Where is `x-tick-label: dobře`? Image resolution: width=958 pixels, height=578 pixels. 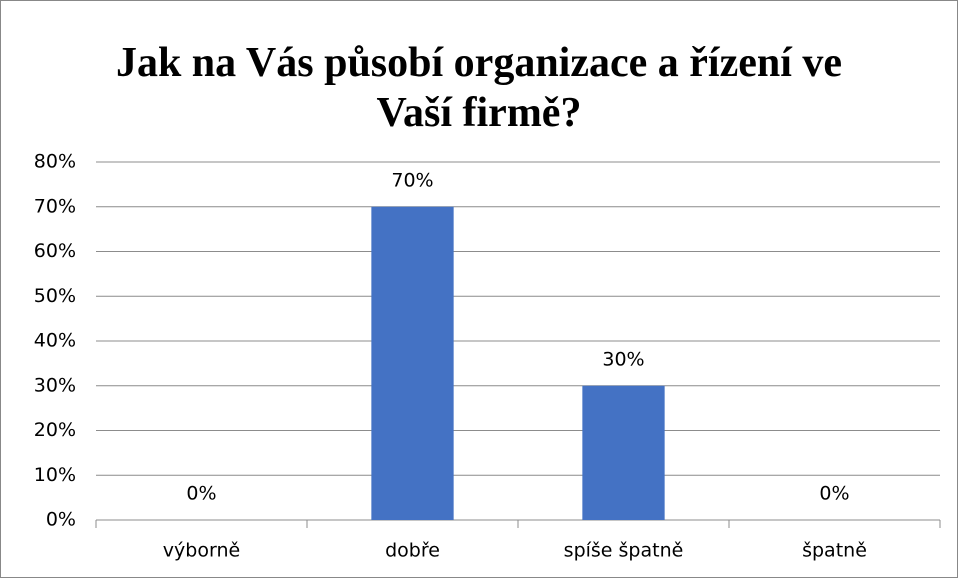 x-tick-label: dobře is located at coordinates (412, 551).